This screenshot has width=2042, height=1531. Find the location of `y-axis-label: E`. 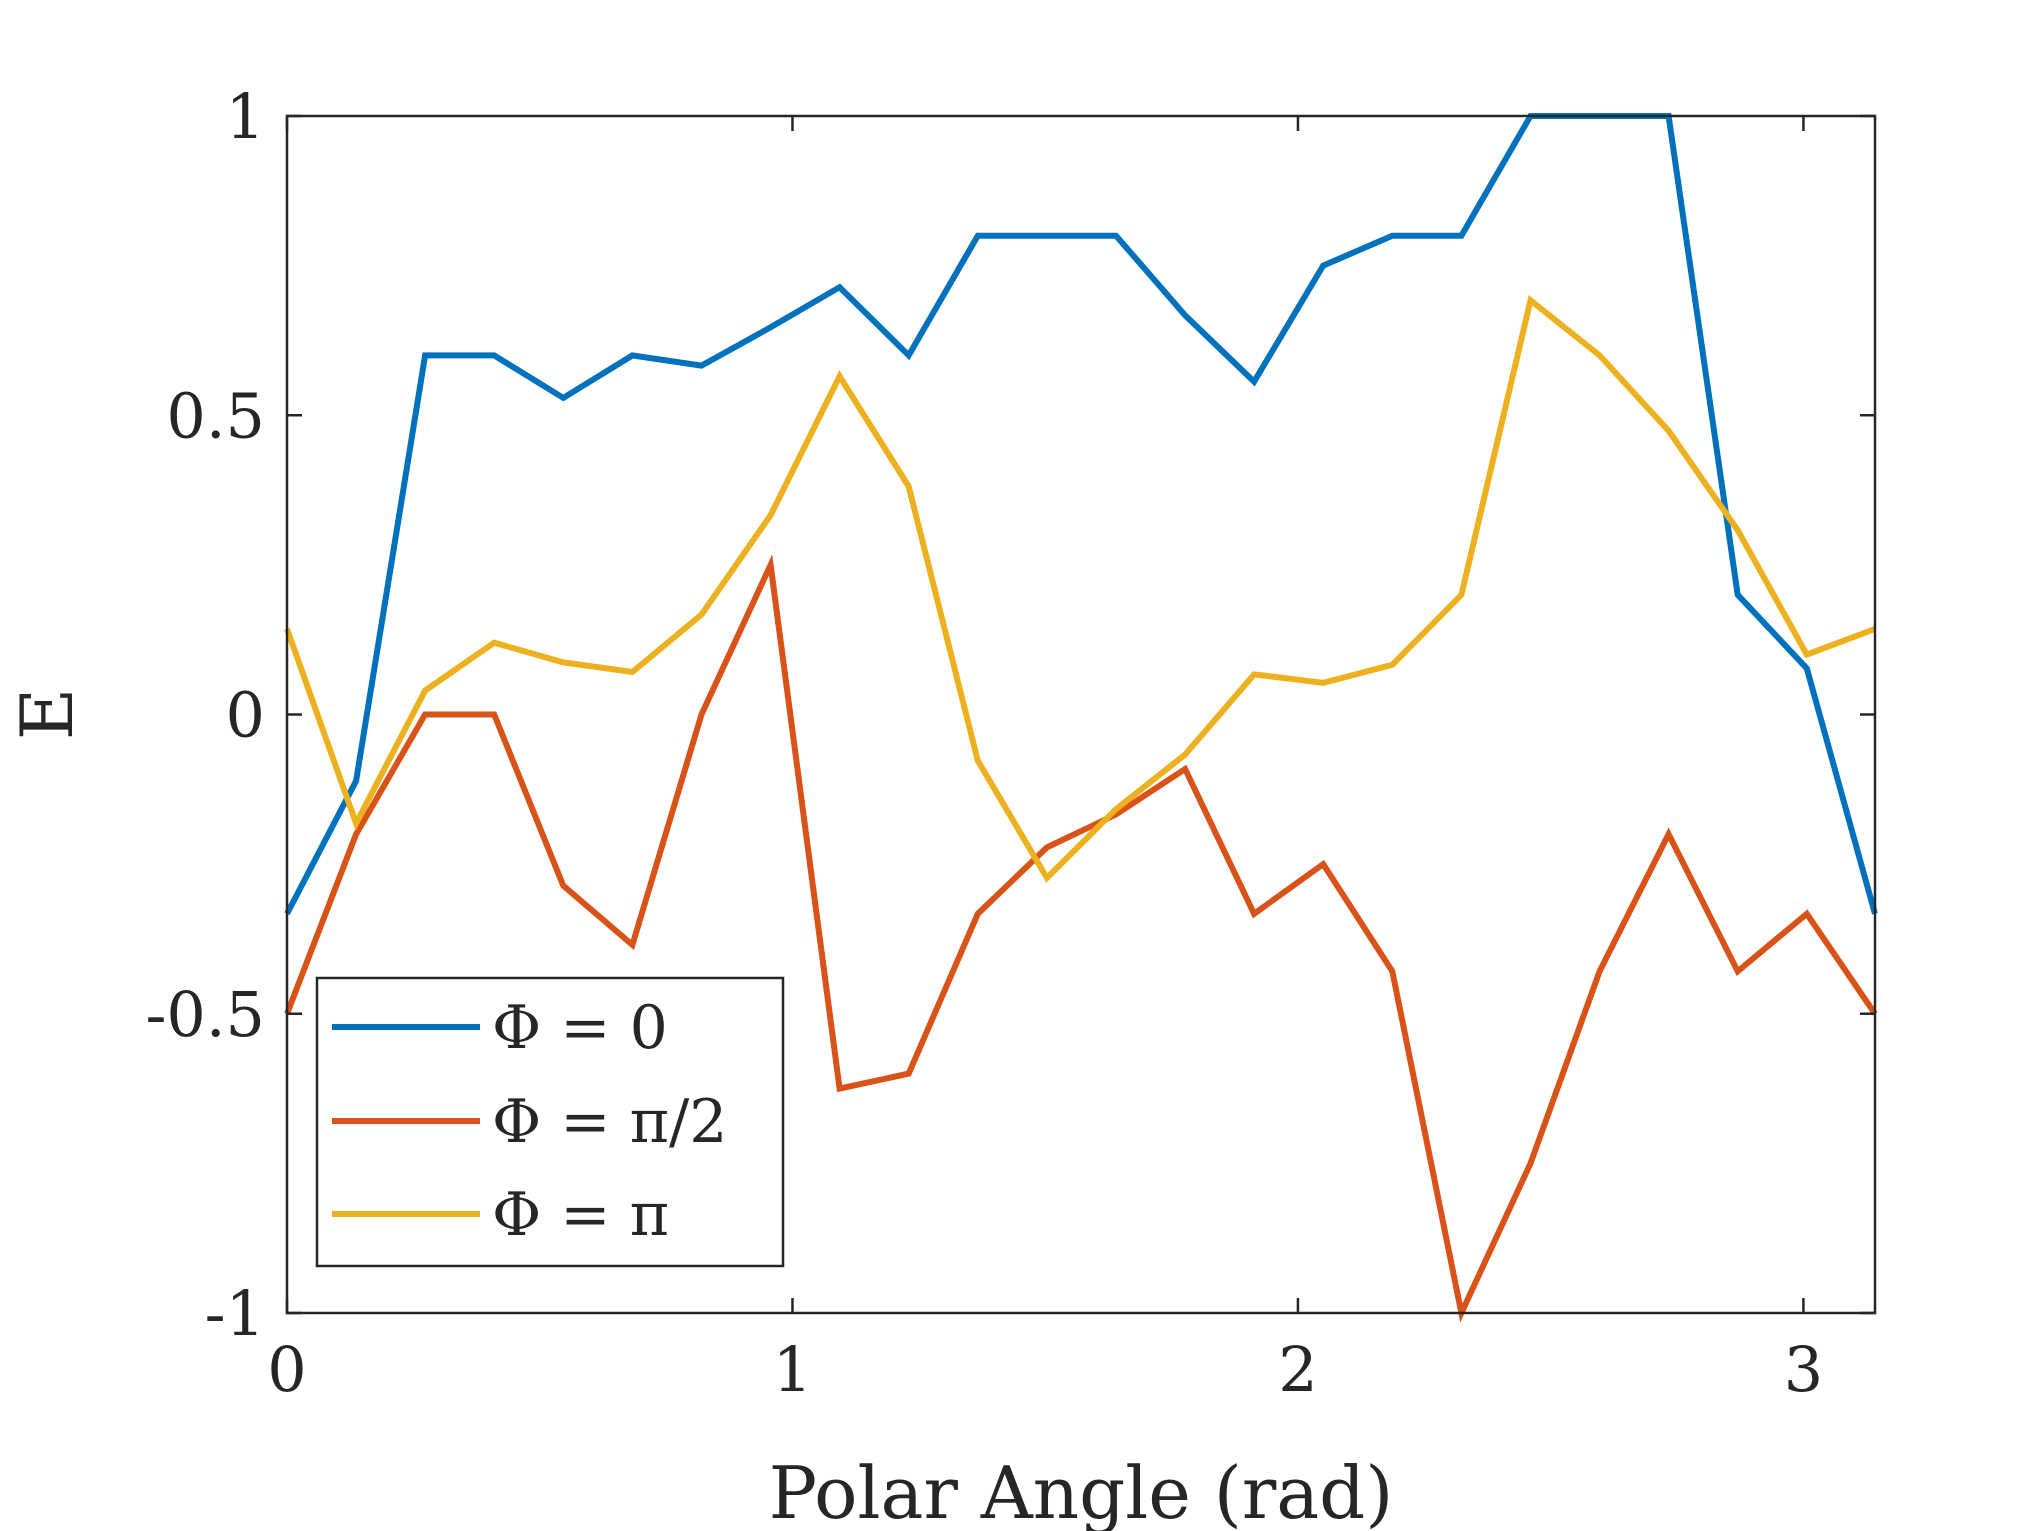

y-axis-label: E is located at coordinates (47, 714).